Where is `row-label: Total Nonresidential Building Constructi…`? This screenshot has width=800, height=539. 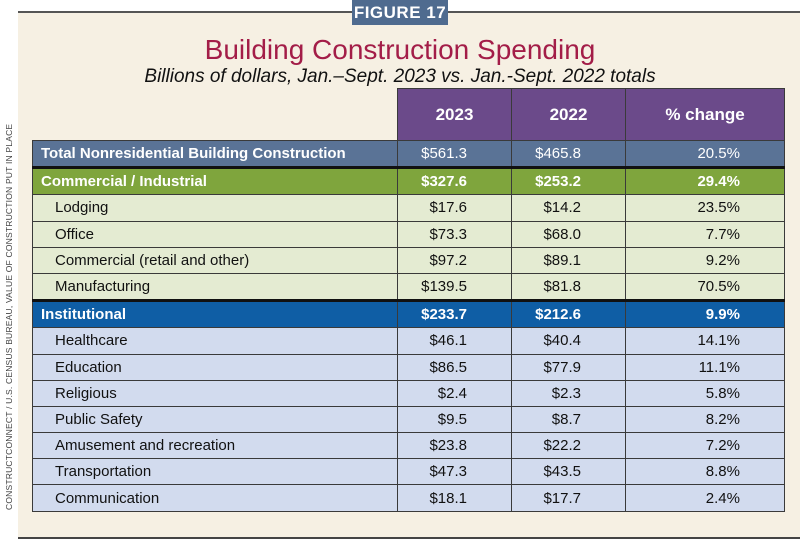 row-label: Total Nonresidential Building Constructi… is located at coordinates (215, 154).